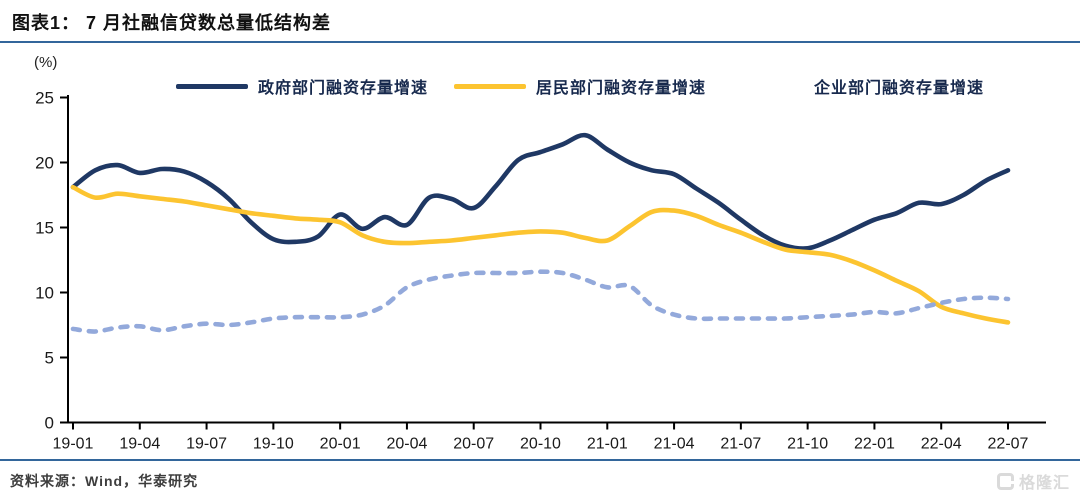 Image resolution: width=1080 pixels, height=498 pixels. What do you see at coordinates (44, 228) in the screenshot?
I see `y-tick-label: 15` at bounding box center [44, 228].